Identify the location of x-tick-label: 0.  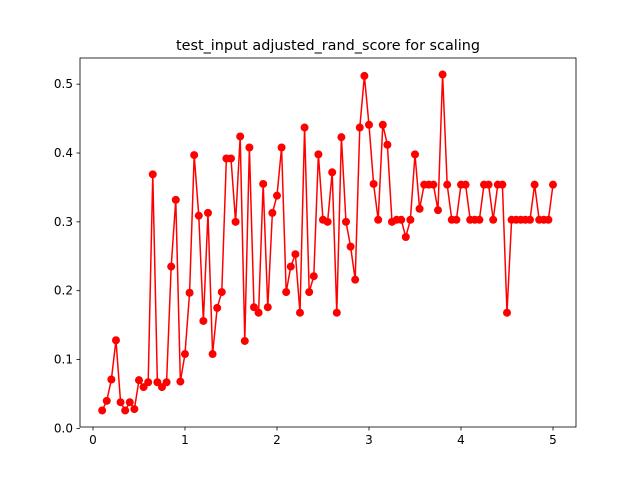
(93, 440).